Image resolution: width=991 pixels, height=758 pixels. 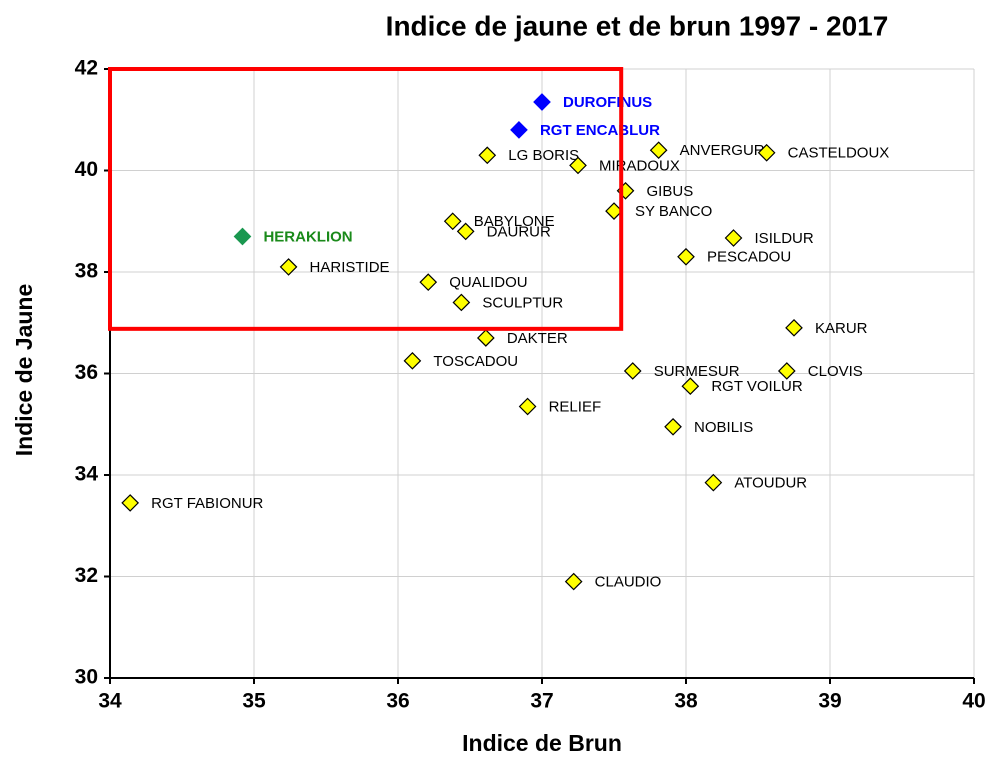 What do you see at coordinates (519, 231) in the screenshot?
I see `point-label: DAURUR` at bounding box center [519, 231].